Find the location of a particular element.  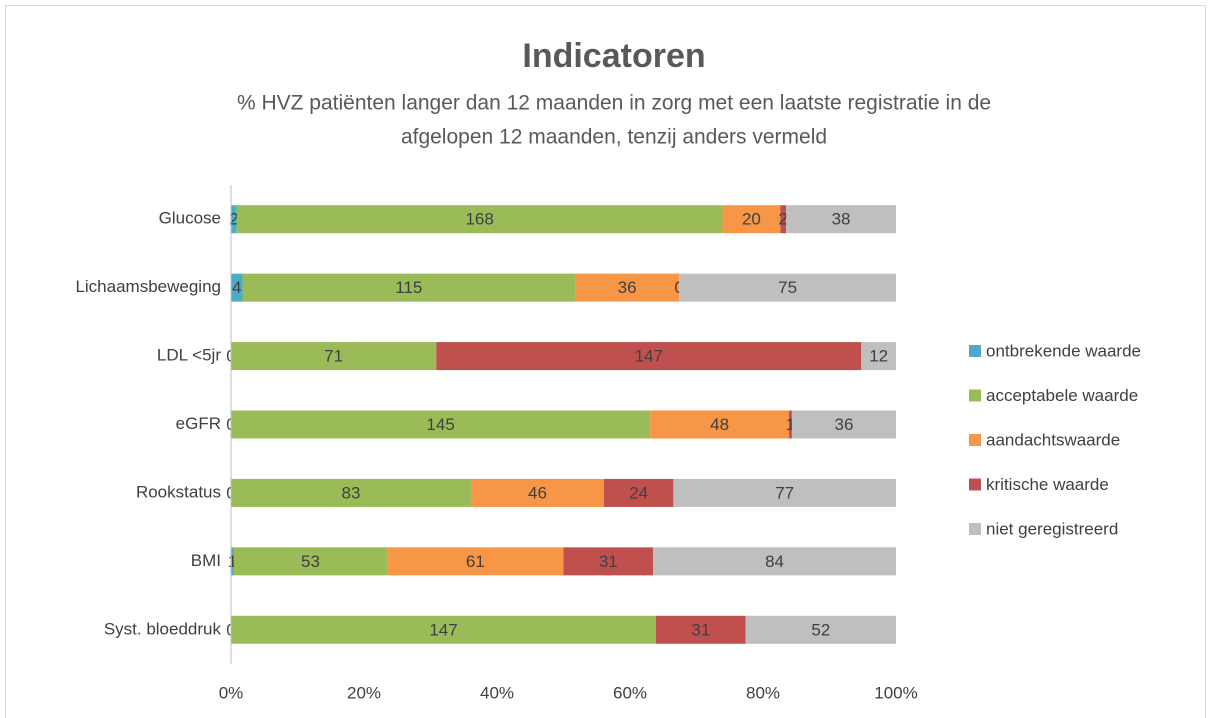

data-label: 4 is located at coordinates (236, 287).